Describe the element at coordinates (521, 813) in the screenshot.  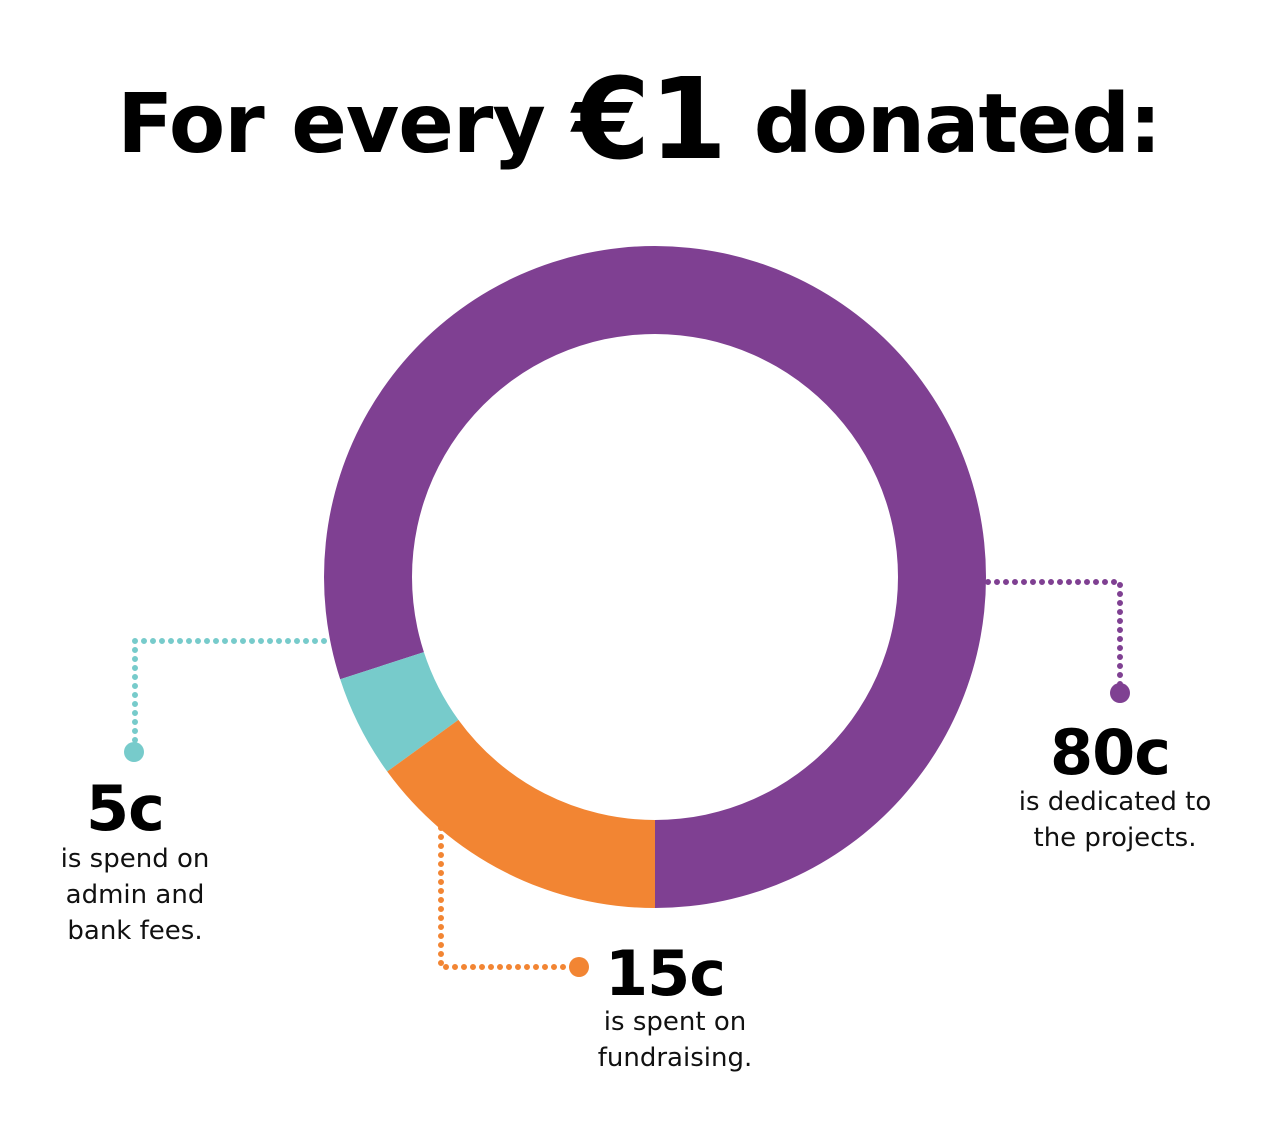
I see `donut-slice-fundraising` at that location.